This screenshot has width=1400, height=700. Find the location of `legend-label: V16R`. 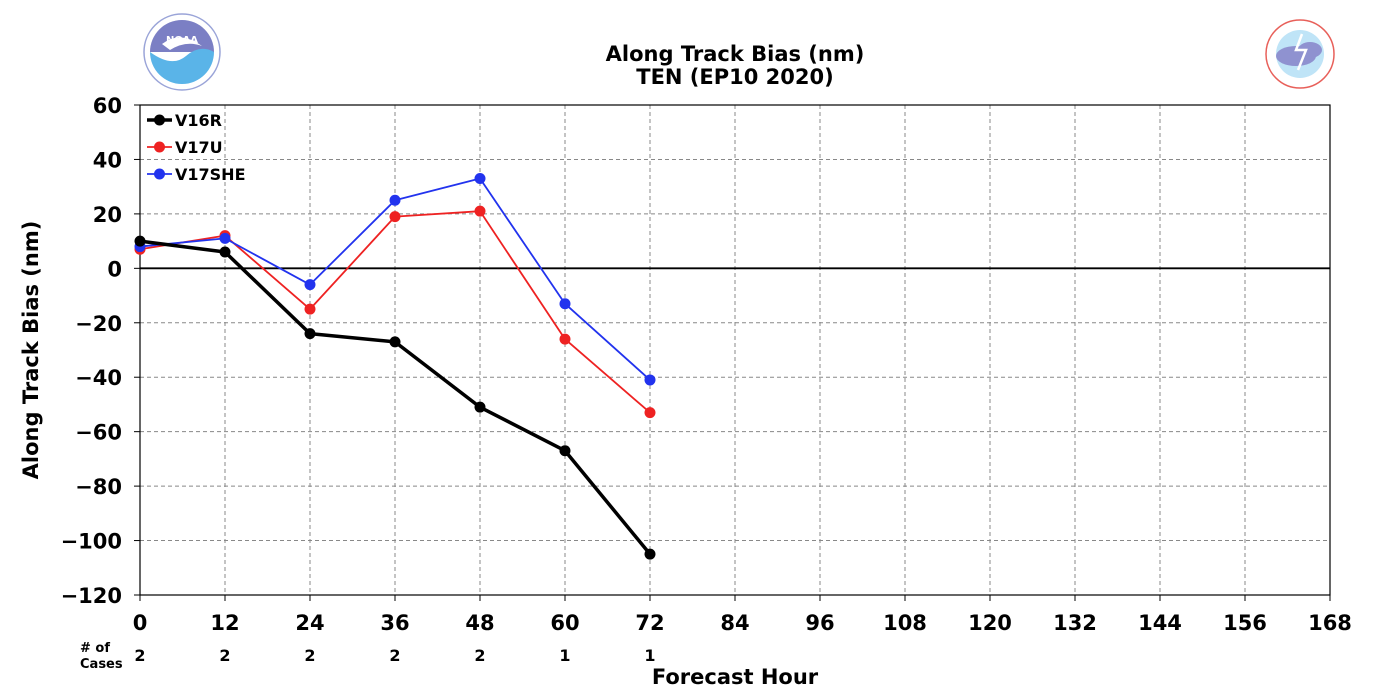

legend-label: V16R is located at coordinates (198, 120).